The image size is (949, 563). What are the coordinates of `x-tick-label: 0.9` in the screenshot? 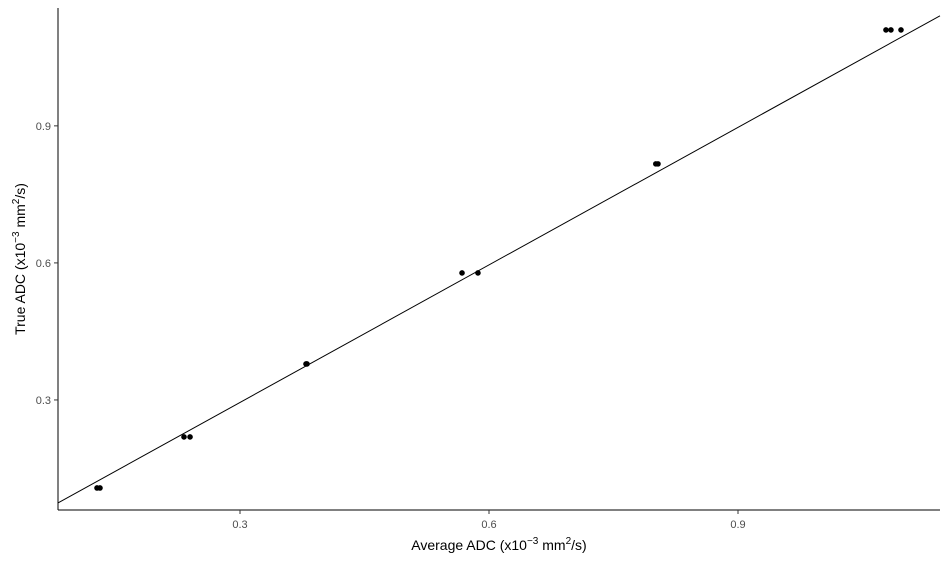 It's located at (737, 525).